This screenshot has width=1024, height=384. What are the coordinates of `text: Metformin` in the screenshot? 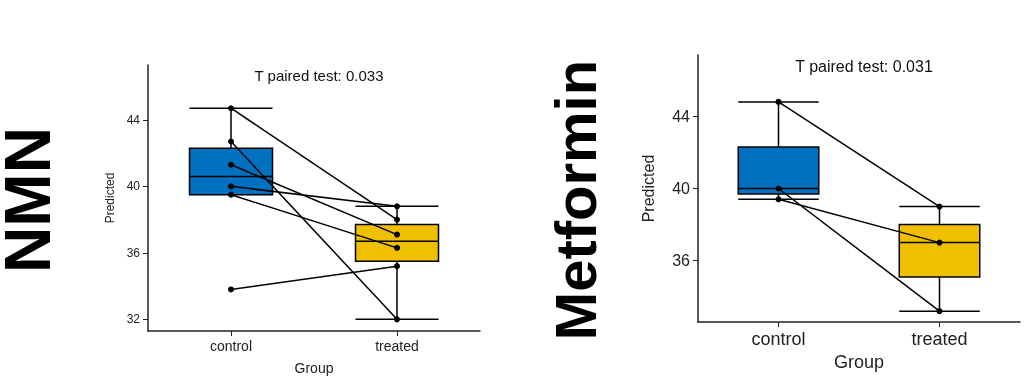 It's located at (575, 200).